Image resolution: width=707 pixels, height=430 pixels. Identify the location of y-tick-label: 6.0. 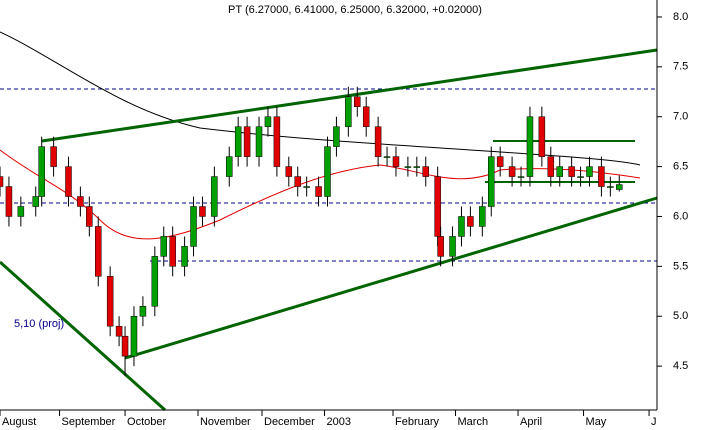
(680, 216).